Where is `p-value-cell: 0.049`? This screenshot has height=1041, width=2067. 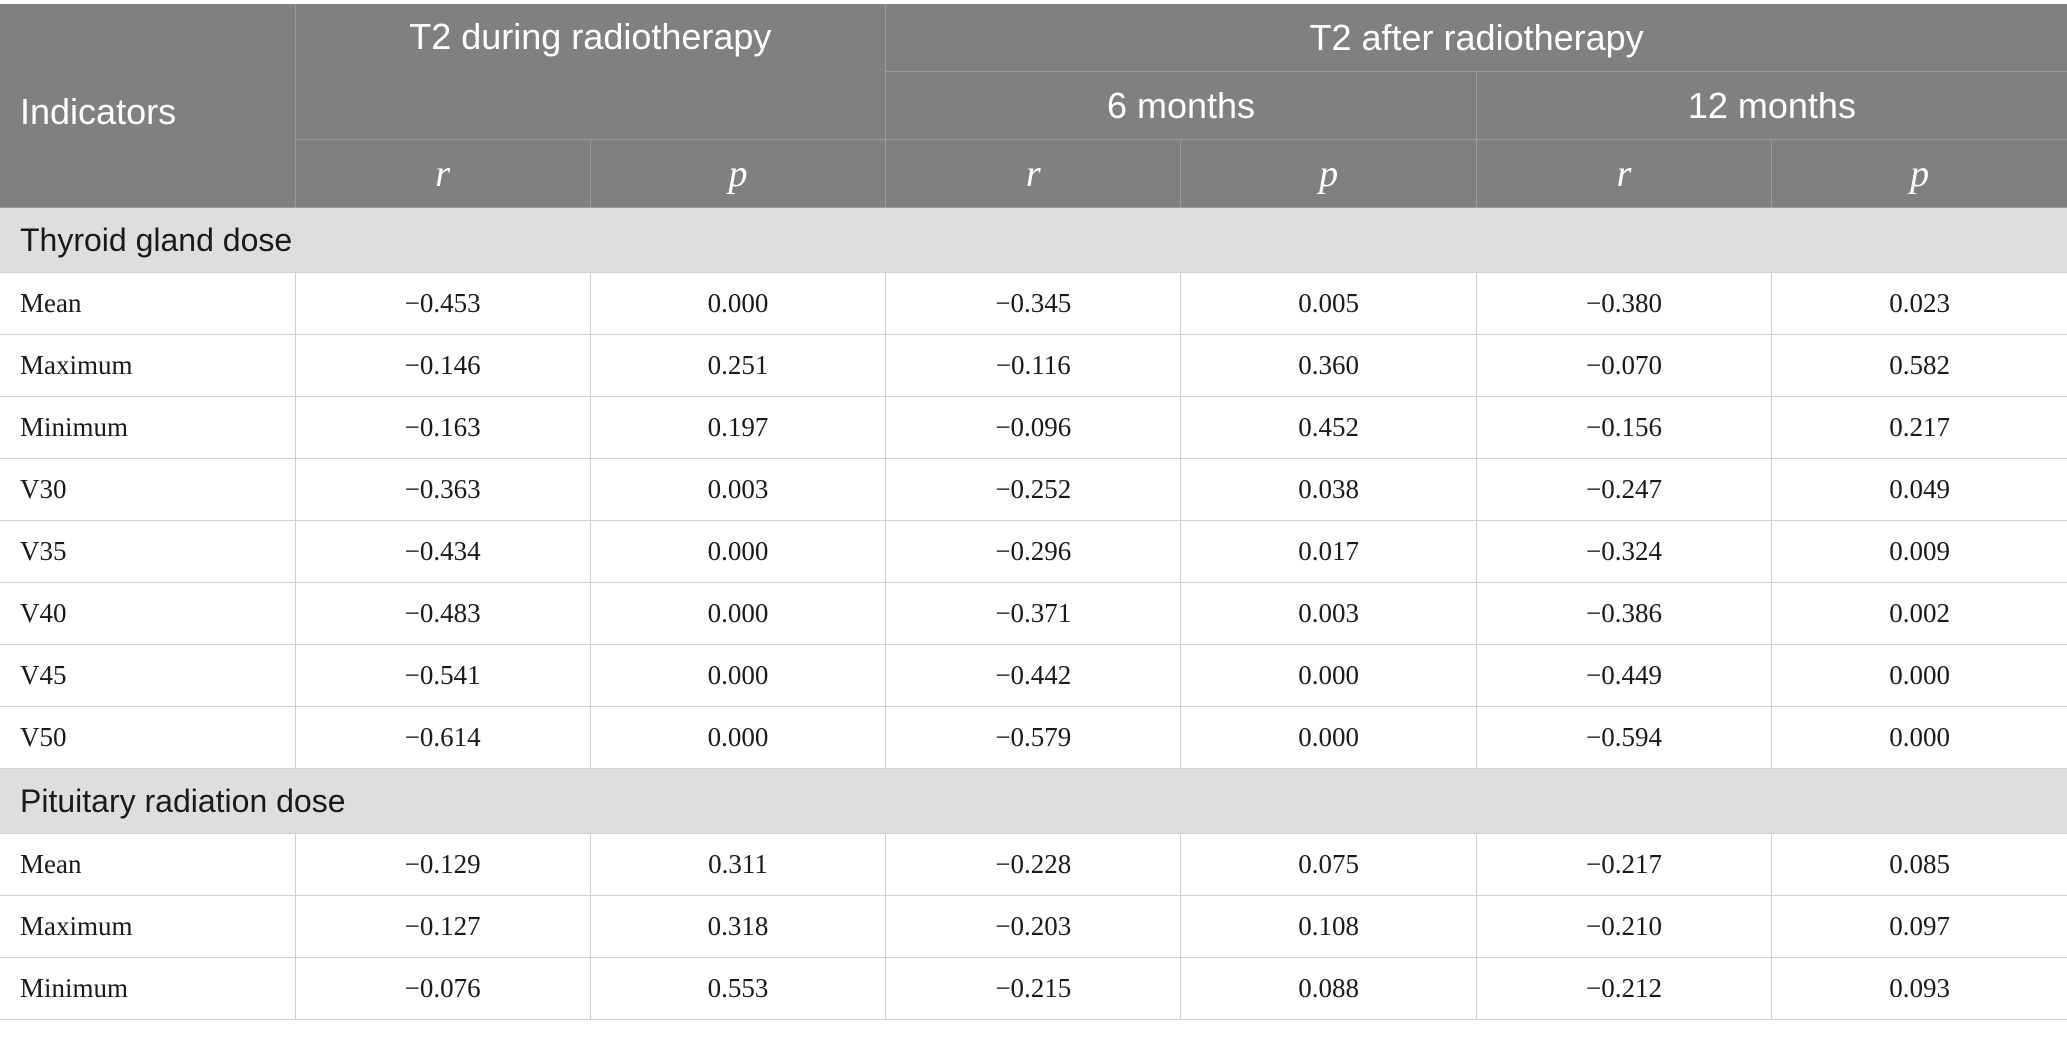
p-value-cell: 0.049 is located at coordinates (1919, 489).